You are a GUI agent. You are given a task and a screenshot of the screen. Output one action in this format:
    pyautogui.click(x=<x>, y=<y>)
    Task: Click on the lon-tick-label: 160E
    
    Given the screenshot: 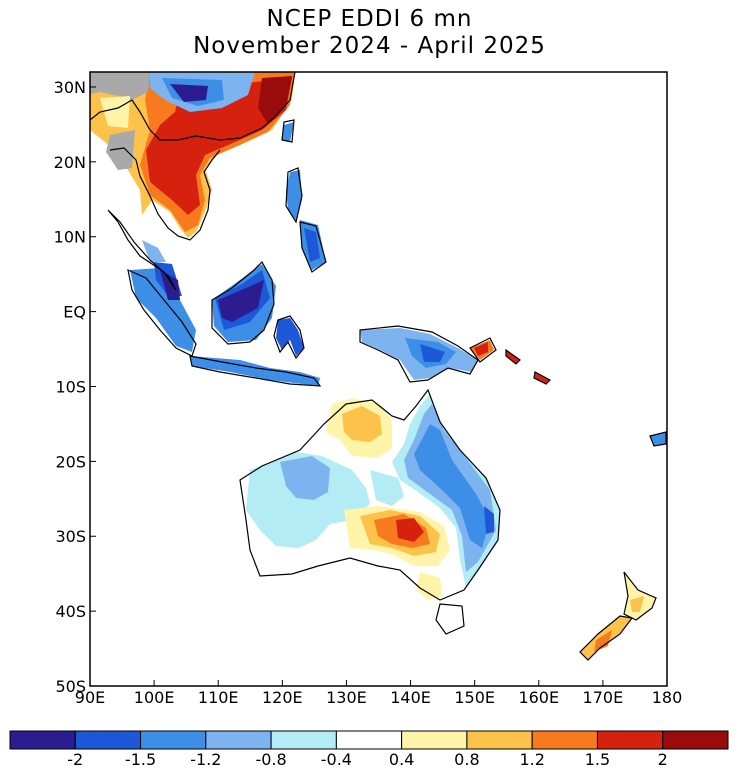 What is the action you would take?
    pyautogui.click(x=538, y=697)
    